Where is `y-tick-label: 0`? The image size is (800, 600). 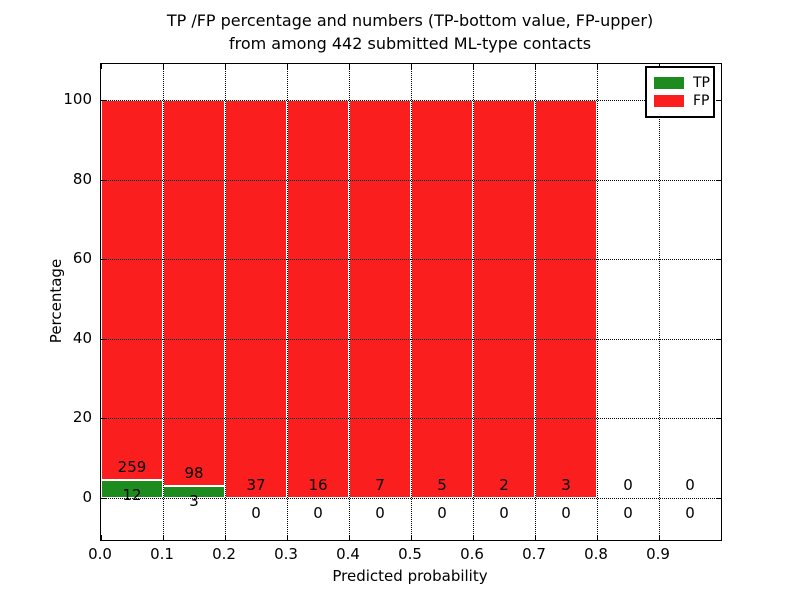
y-tick-label: 0 is located at coordinates (87, 497).